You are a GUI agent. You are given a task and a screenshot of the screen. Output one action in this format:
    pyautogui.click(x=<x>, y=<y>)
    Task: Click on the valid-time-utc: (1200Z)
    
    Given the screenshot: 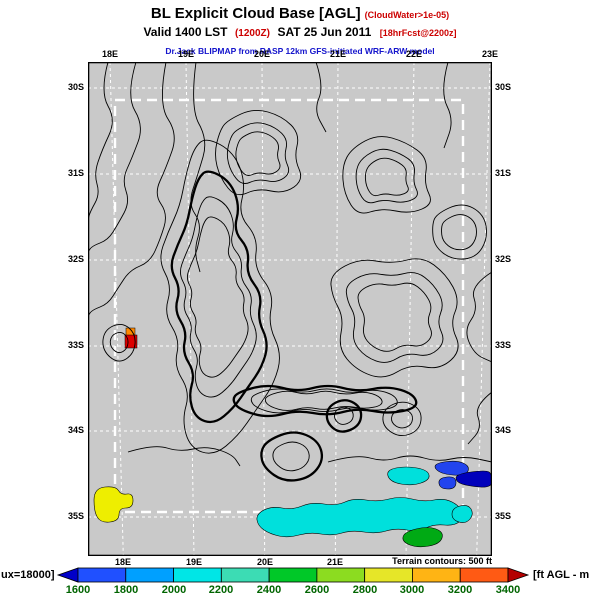 What is the action you would take?
    pyautogui.click(x=252, y=33)
    